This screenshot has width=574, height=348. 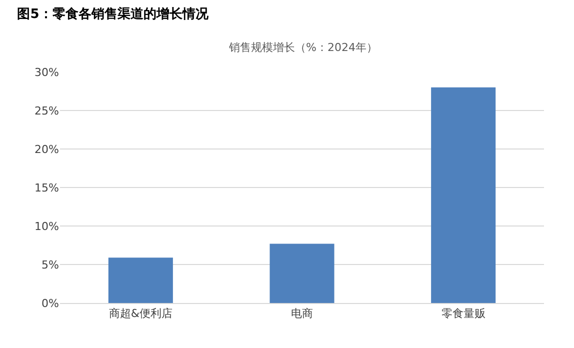 What do you see at coordinates (46, 72) in the screenshot?
I see `y-tick-label: 30%` at bounding box center [46, 72].